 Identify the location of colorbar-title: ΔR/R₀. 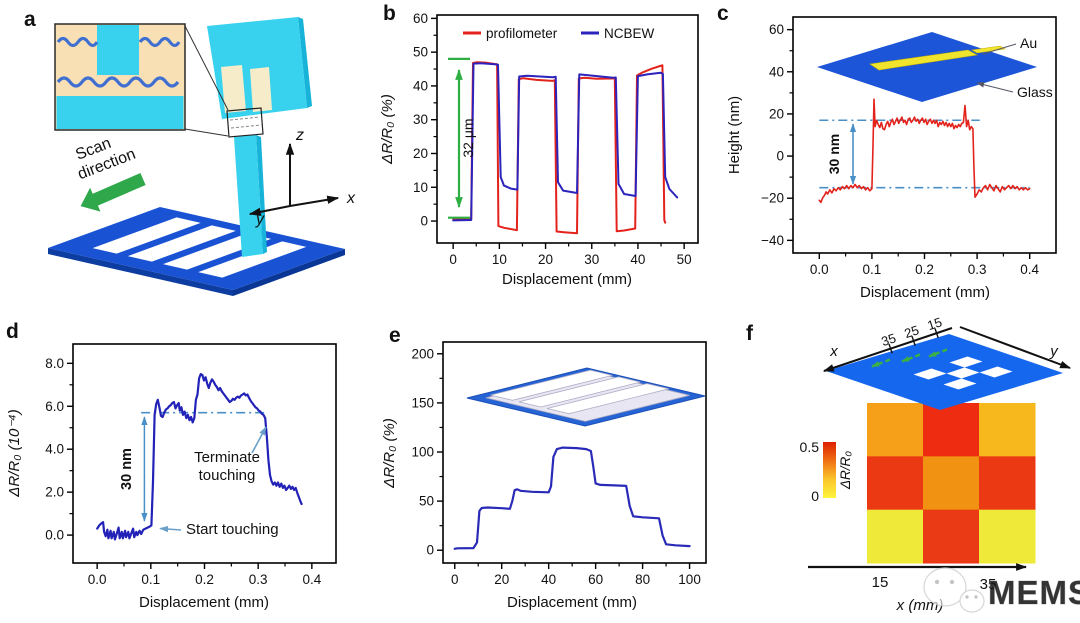
(845, 470).